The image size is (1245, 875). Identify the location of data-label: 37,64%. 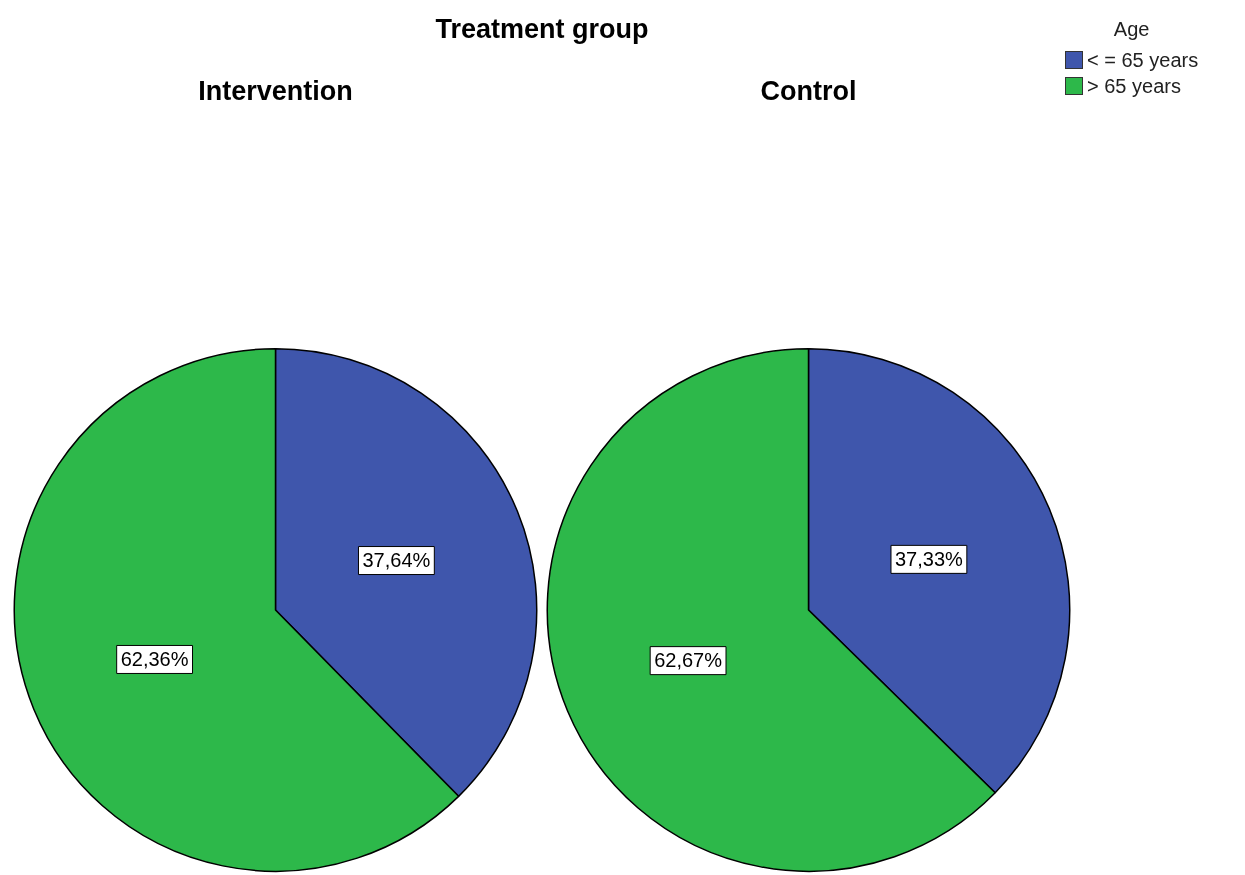
(396, 560).